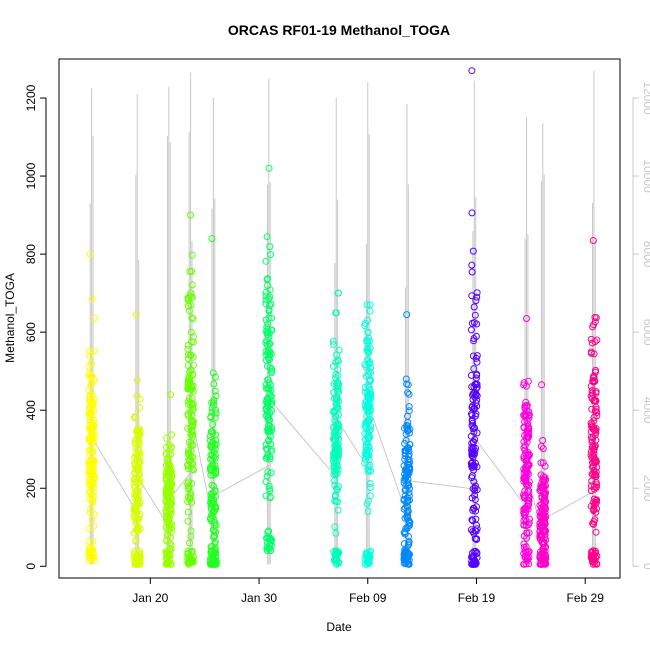  I want to click on y-tick-label: 1200, so click(31, 97).